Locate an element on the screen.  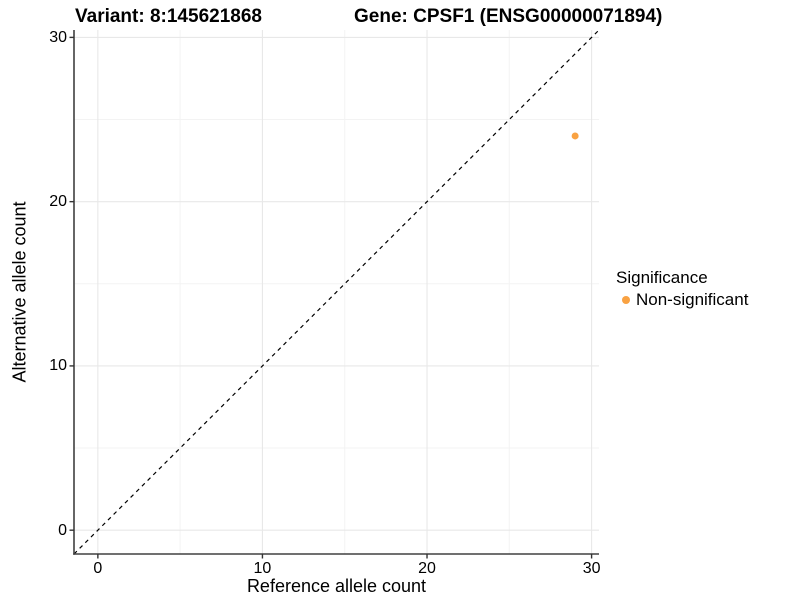
legend: Significance Non-significant is located at coordinates (681, 288).